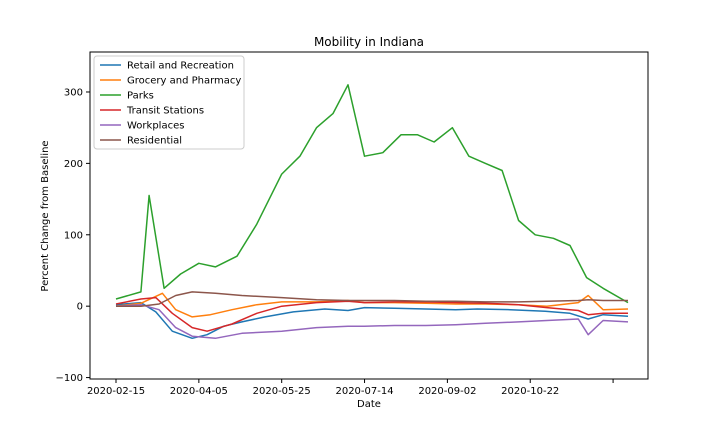  What do you see at coordinates (530, 391) in the screenshot?
I see `x-tick-label: 2020-10-22` at bounding box center [530, 391].